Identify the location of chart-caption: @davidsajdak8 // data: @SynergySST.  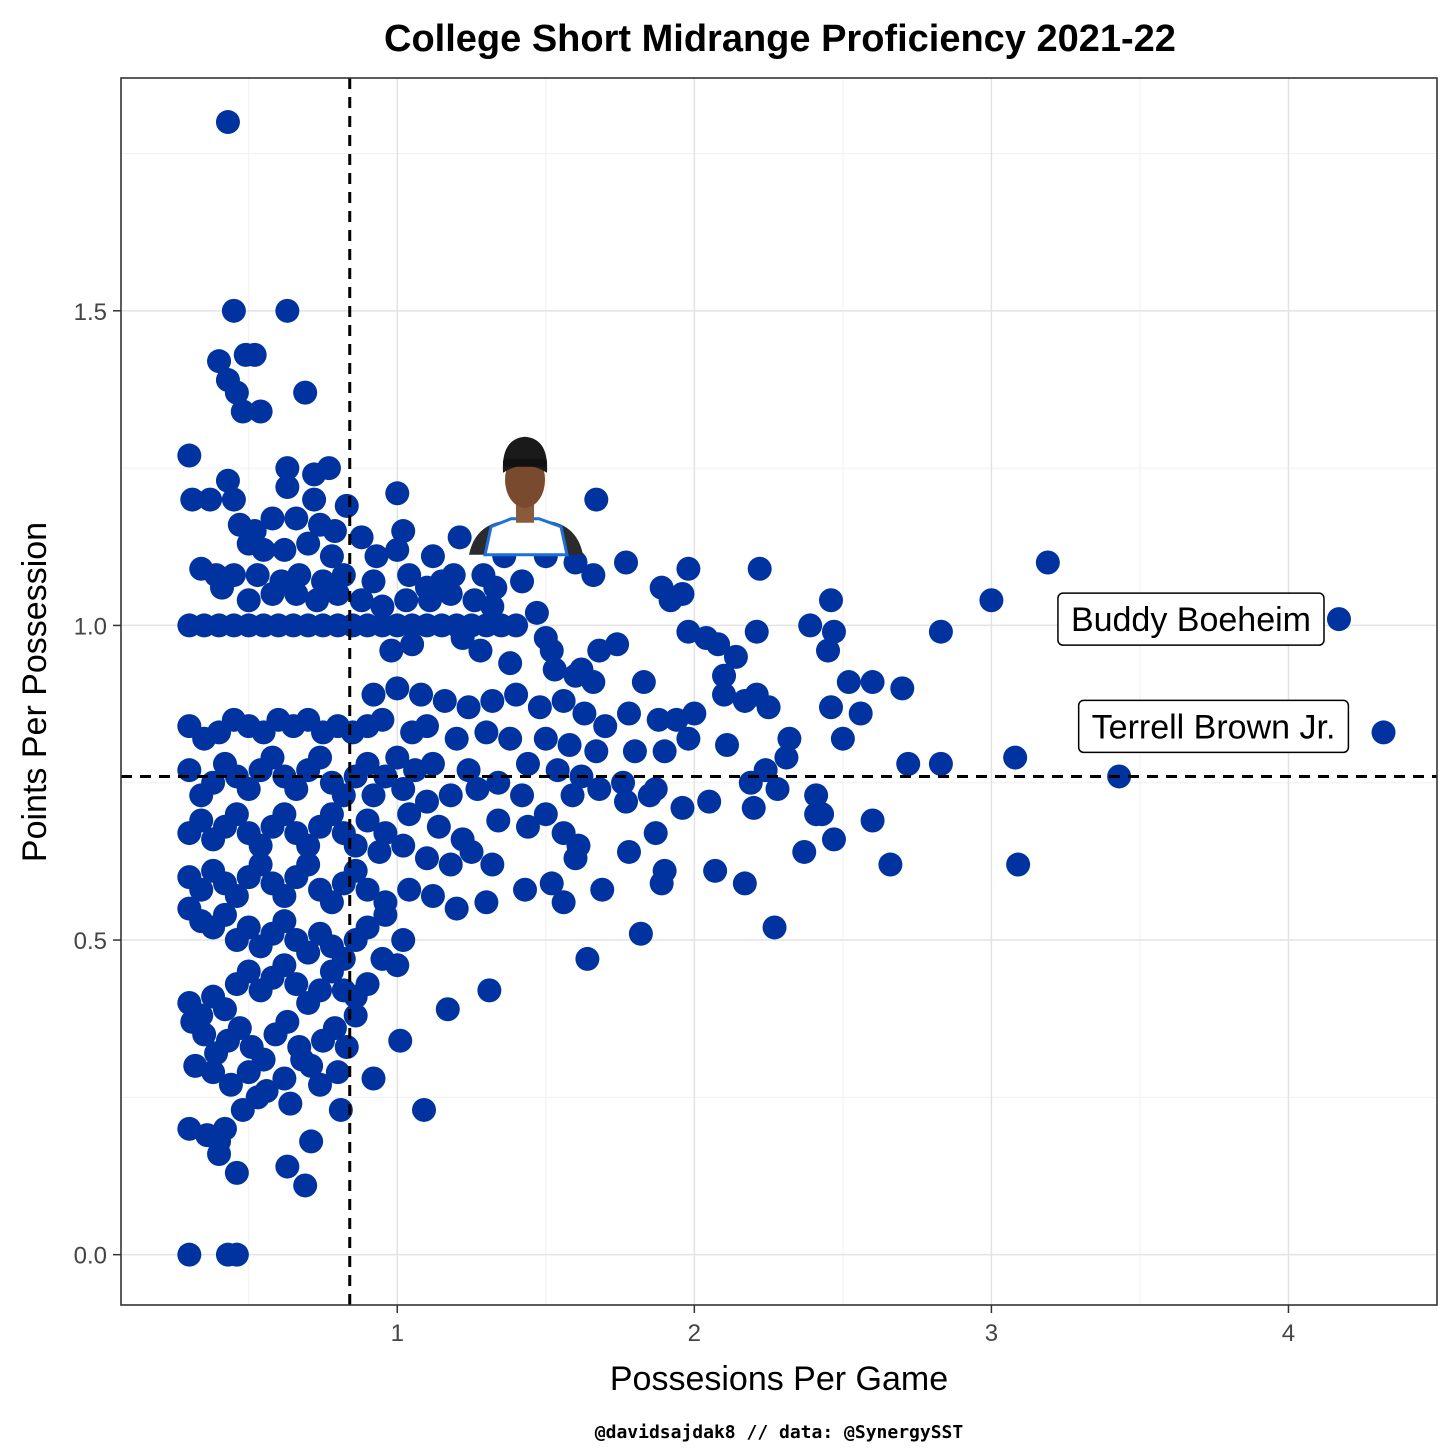
(779, 1432).